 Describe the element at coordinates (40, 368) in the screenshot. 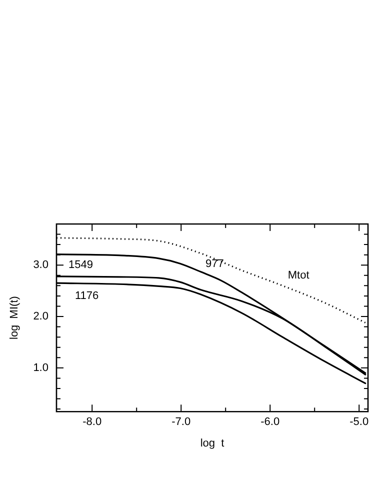

I see `y-tick-label: 1.0` at that location.